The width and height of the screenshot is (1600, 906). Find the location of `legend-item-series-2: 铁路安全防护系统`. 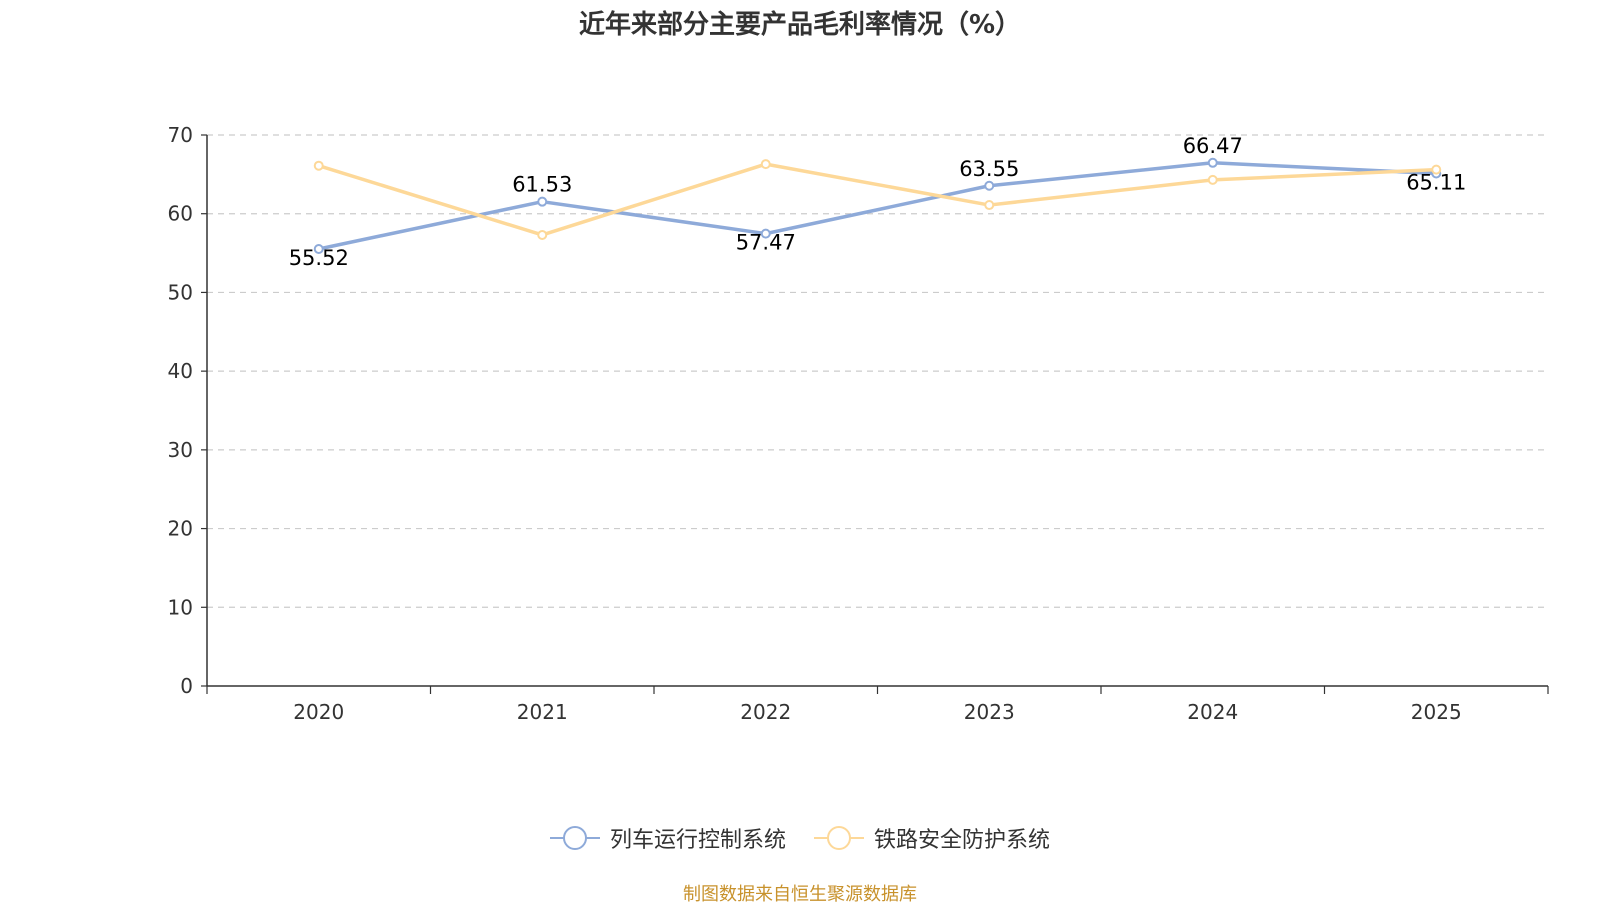

legend-item-series-2: 铁路安全防护系统 is located at coordinates (932, 838).